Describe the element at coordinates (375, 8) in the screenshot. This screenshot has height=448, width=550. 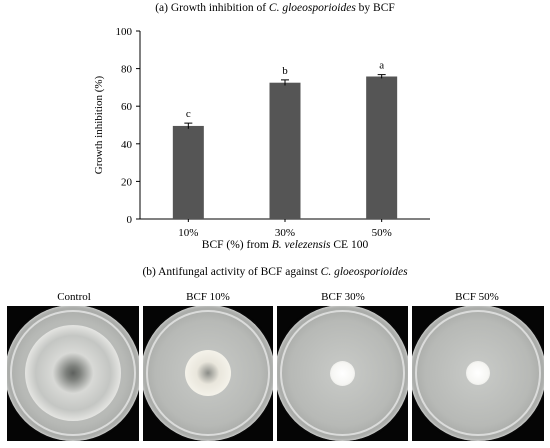
I see `chart-title-suffix: by BCF` at that location.